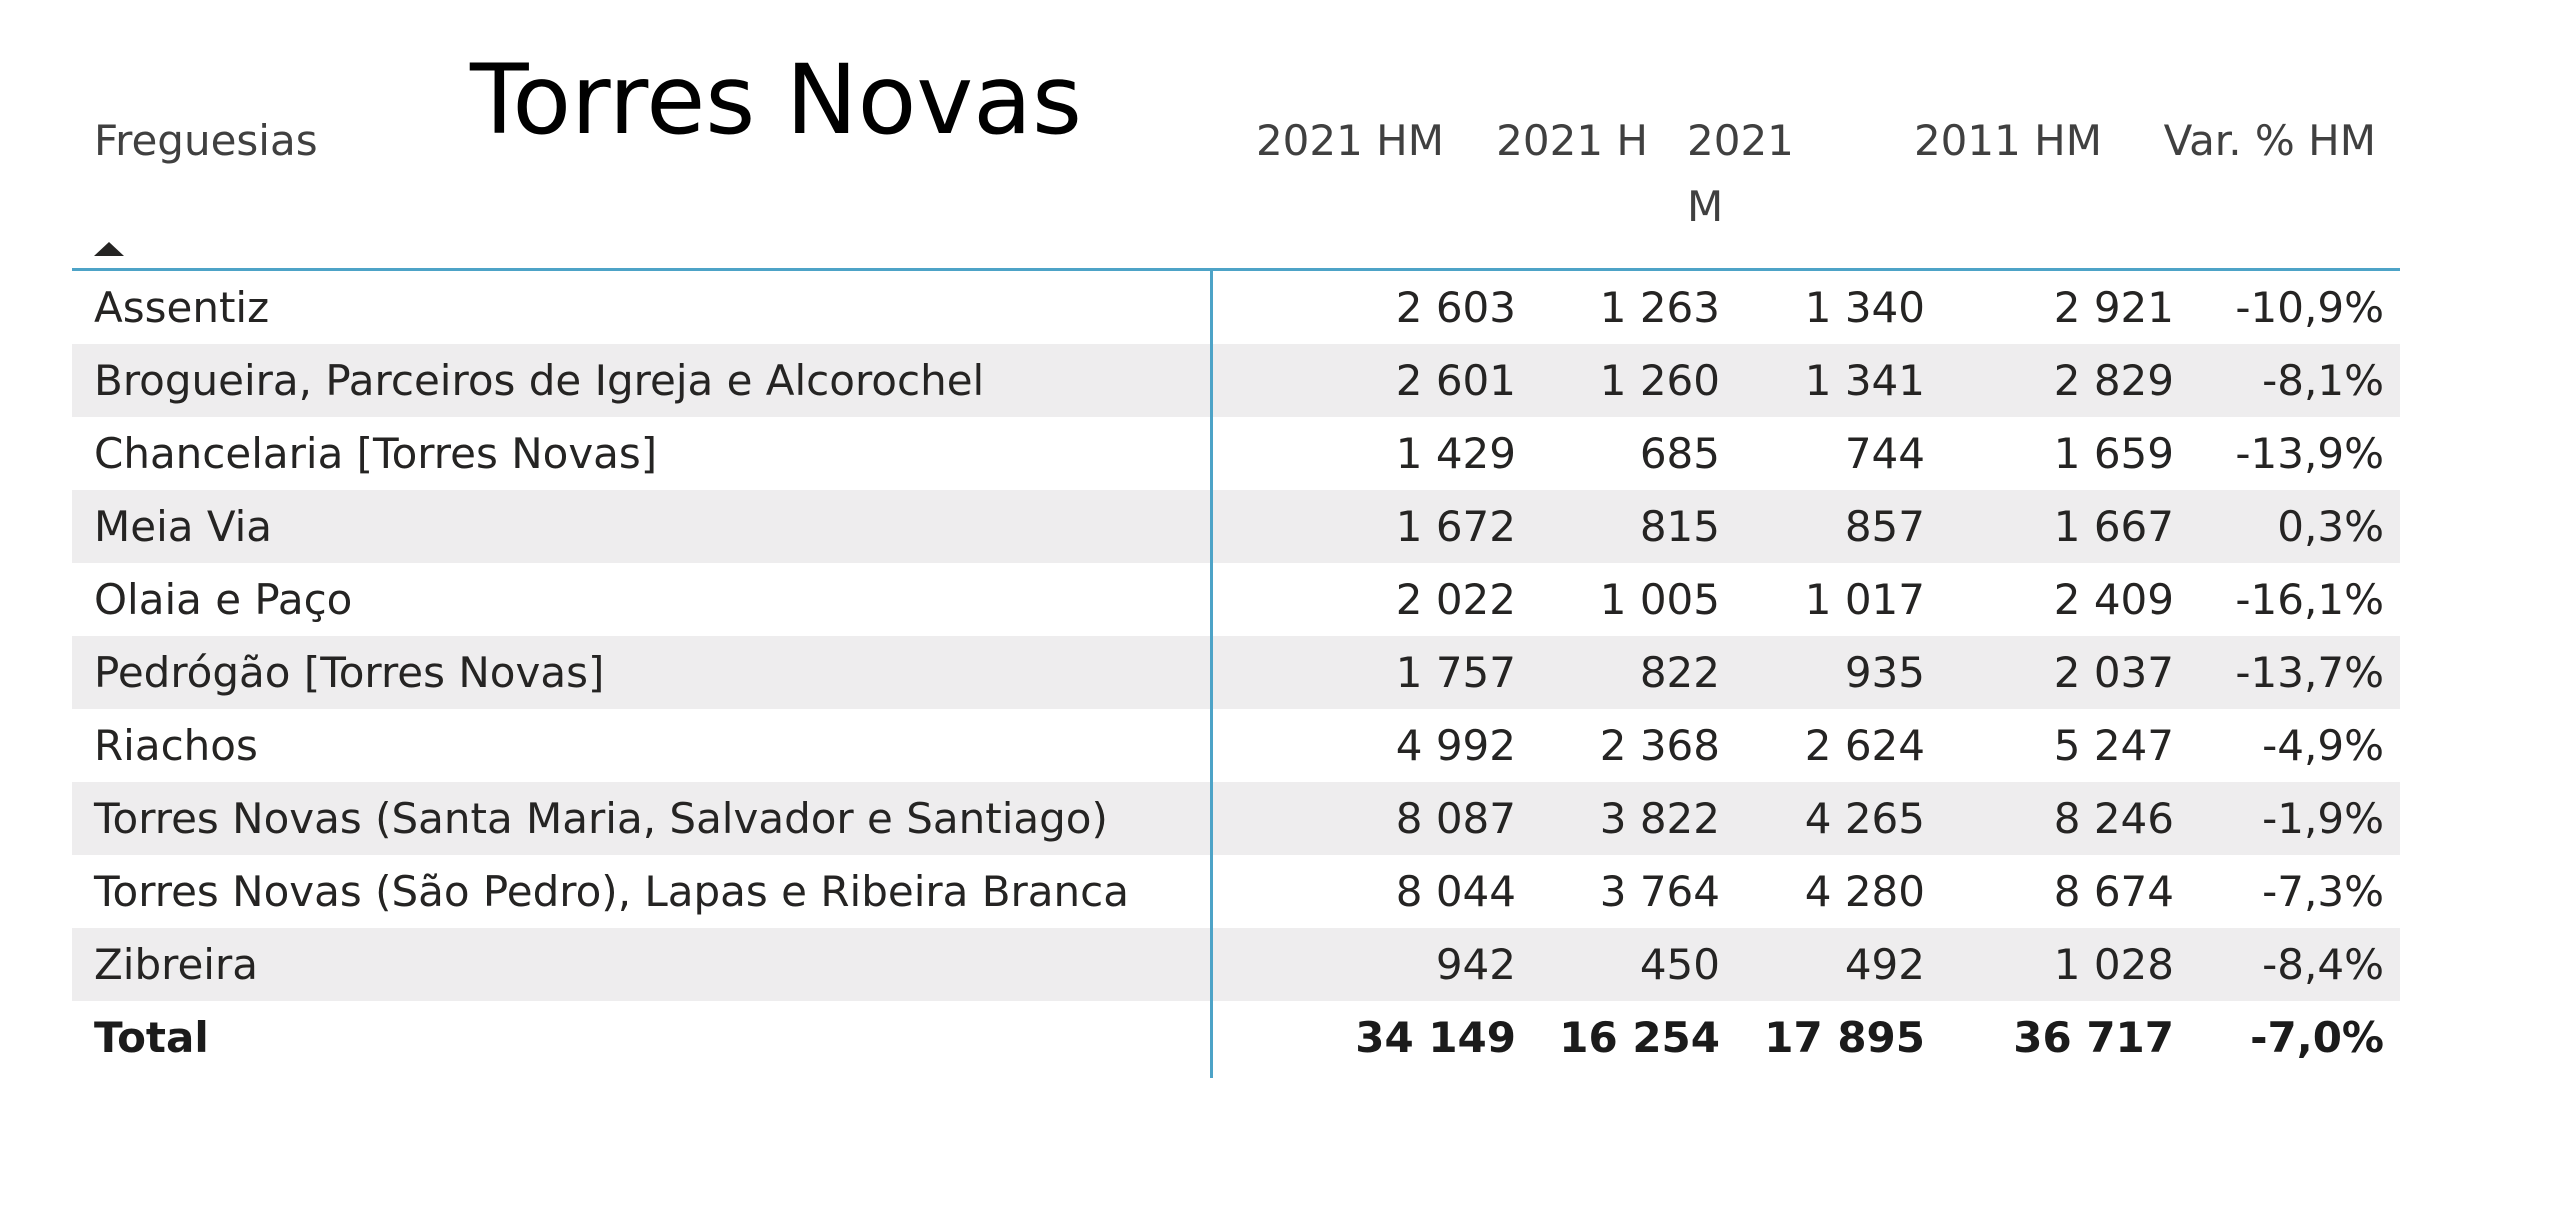 This screenshot has height=1207, width=2560. Describe the element at coordinates (1455, 672) in the screenshot. I see `value-2021-hm: 1 757` at that location.